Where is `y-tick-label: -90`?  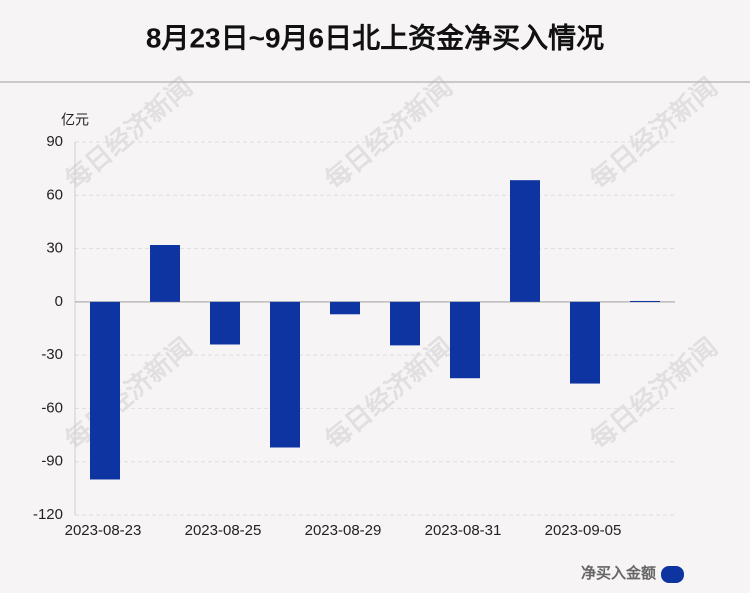
y-tick-label: -90 is located at coordinates (52, 461).